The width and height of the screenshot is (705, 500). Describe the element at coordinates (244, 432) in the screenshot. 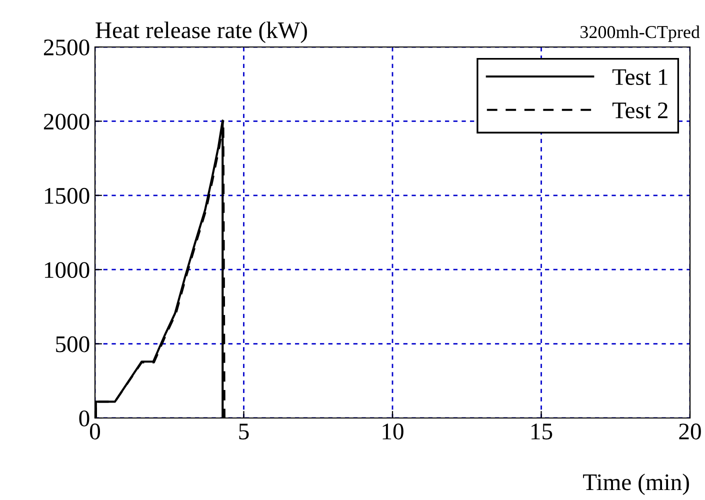

I see `x-tick-label: 5` at that location.